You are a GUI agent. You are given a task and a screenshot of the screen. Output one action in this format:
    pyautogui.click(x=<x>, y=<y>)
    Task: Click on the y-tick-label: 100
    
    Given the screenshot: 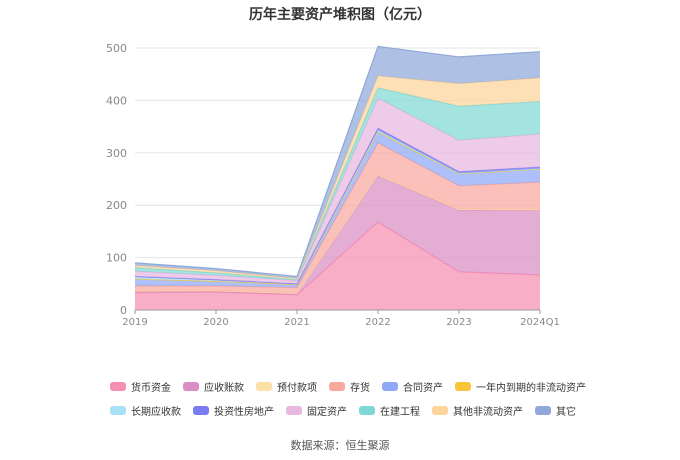 What is the action you would take?
    pyautogui.click(x=116, y=258)
    